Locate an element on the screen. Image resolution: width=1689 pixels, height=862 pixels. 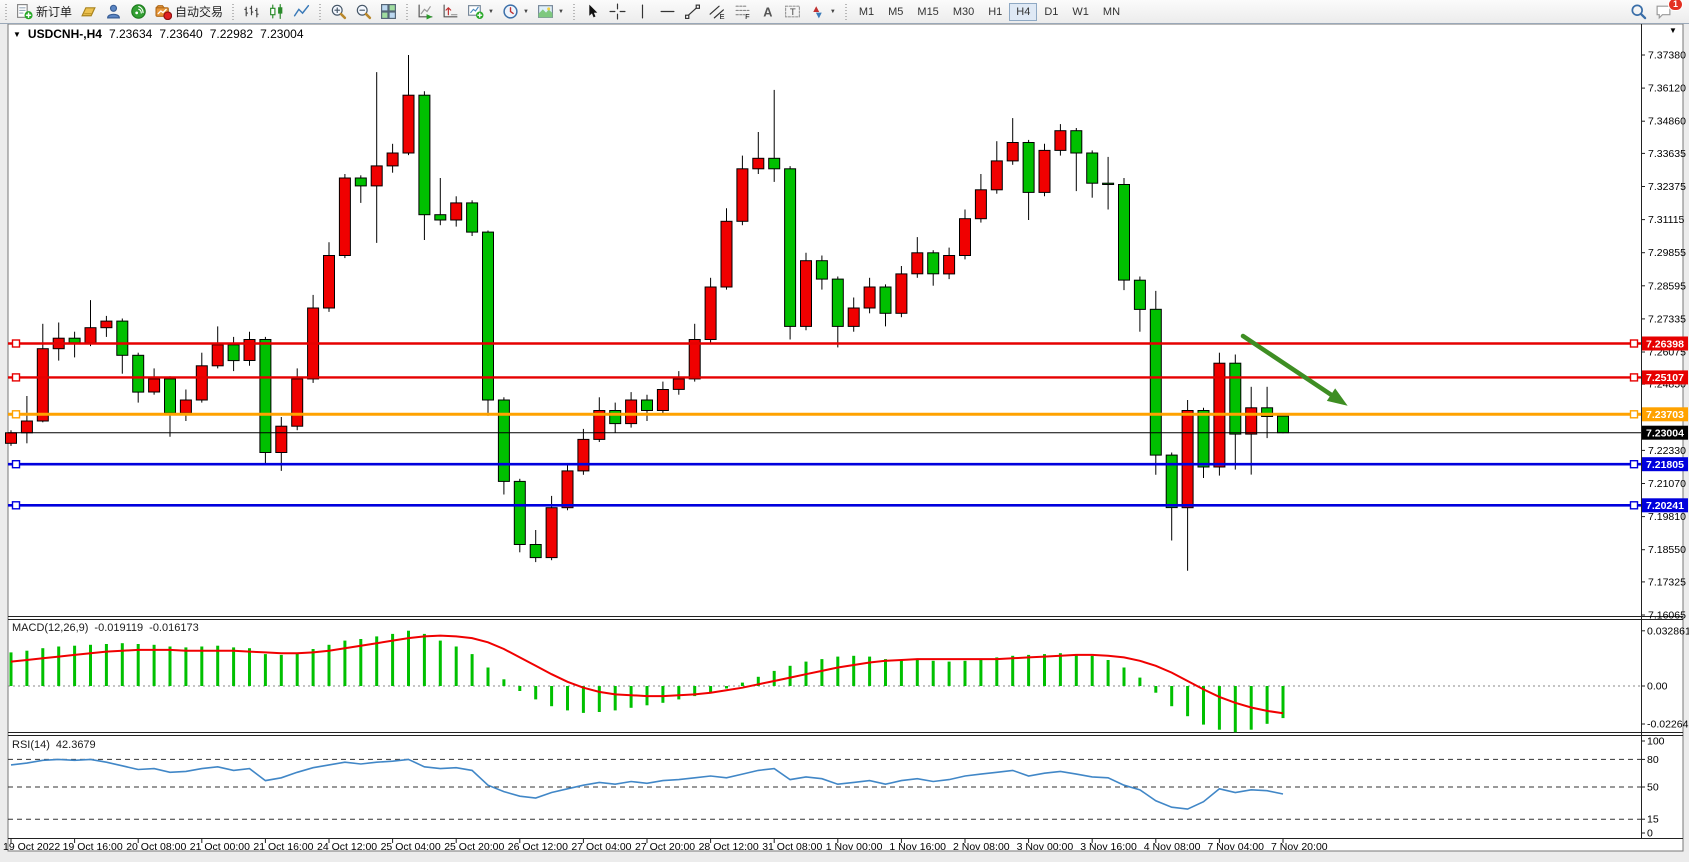
template-button: ▼ is located at coordinates (550, 11).